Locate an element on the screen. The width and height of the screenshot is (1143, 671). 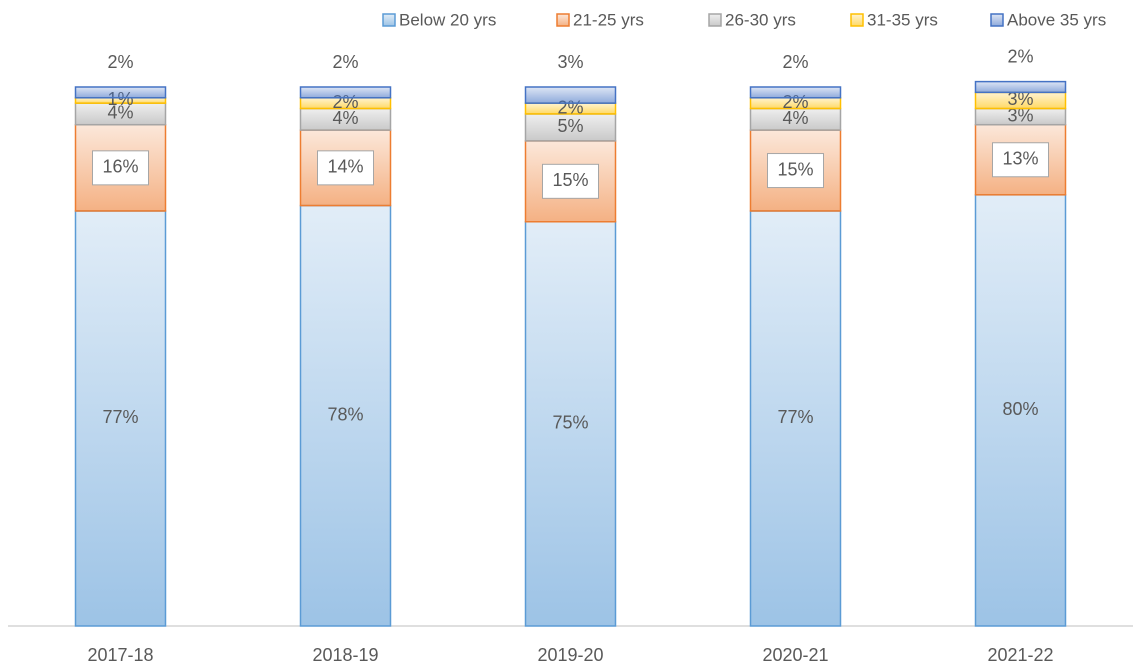
data-label: 14% is located at coordinates (345, 167).